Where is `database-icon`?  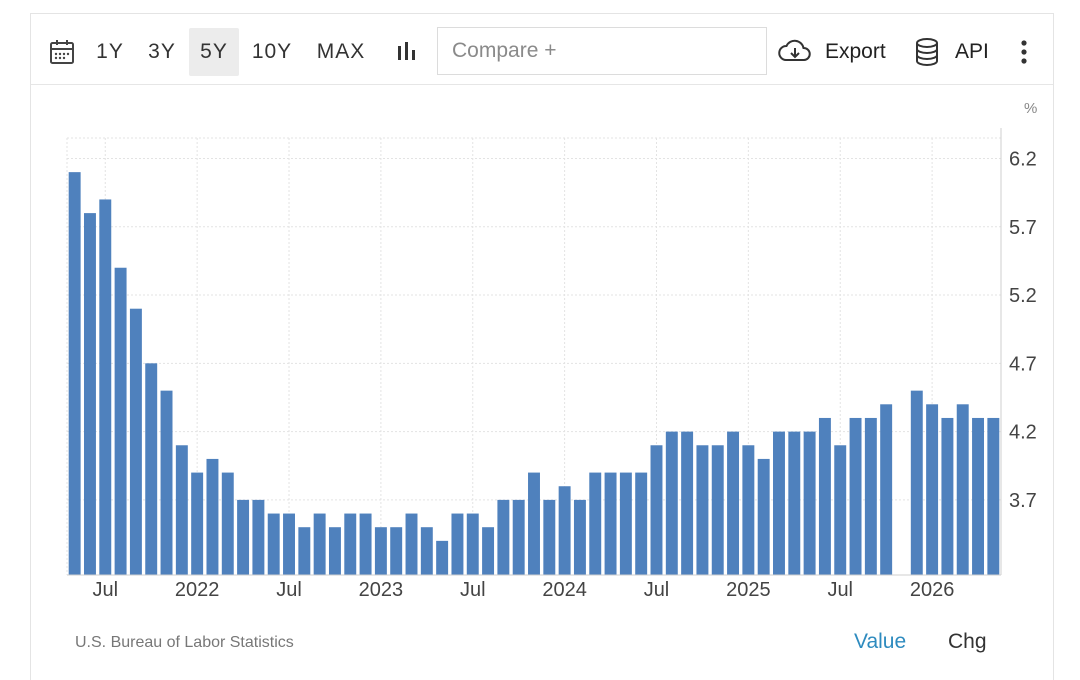 database-icon is located at coordinates (927, 52).